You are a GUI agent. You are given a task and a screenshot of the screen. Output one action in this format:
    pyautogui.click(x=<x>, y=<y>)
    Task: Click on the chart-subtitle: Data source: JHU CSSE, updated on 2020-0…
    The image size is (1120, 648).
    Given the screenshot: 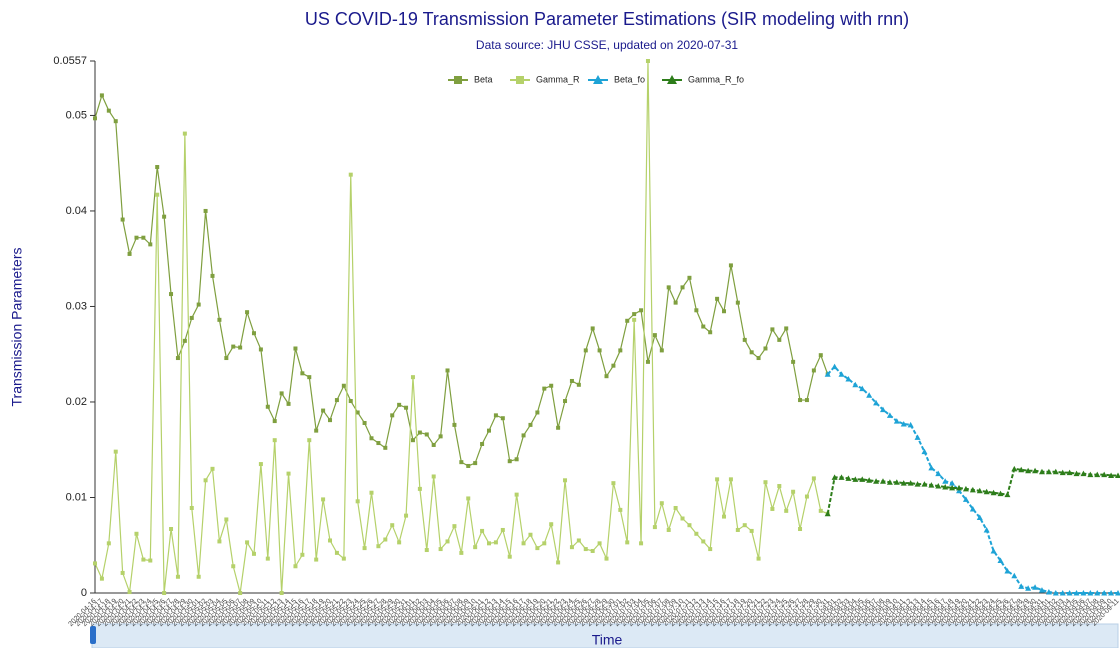 What is the action you would take?
    pyautogui.click(x=607, y=45)
    